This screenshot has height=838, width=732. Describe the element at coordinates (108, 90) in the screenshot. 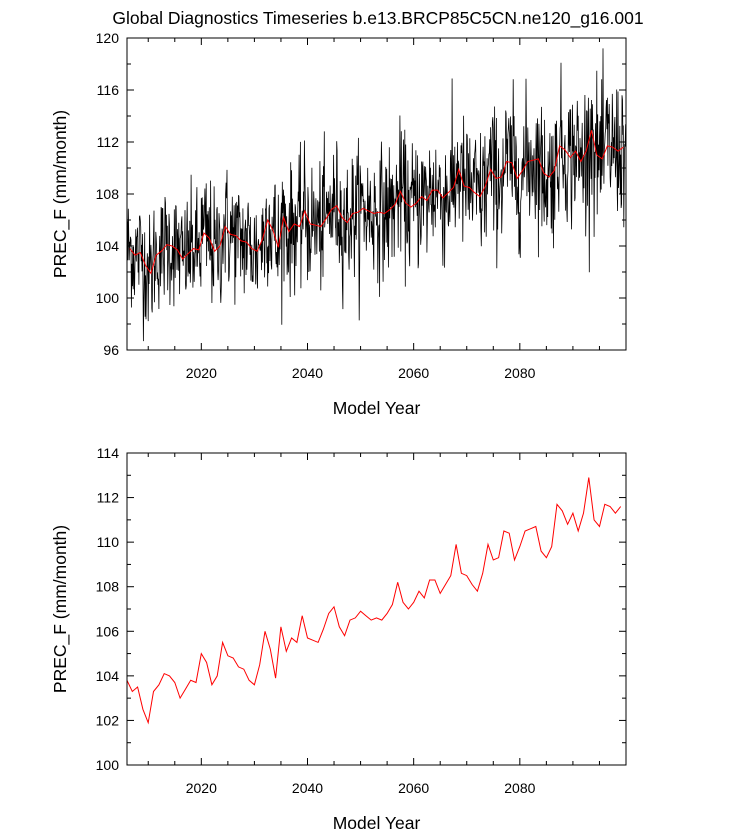

I see `y-tick-label: 116` at that location.